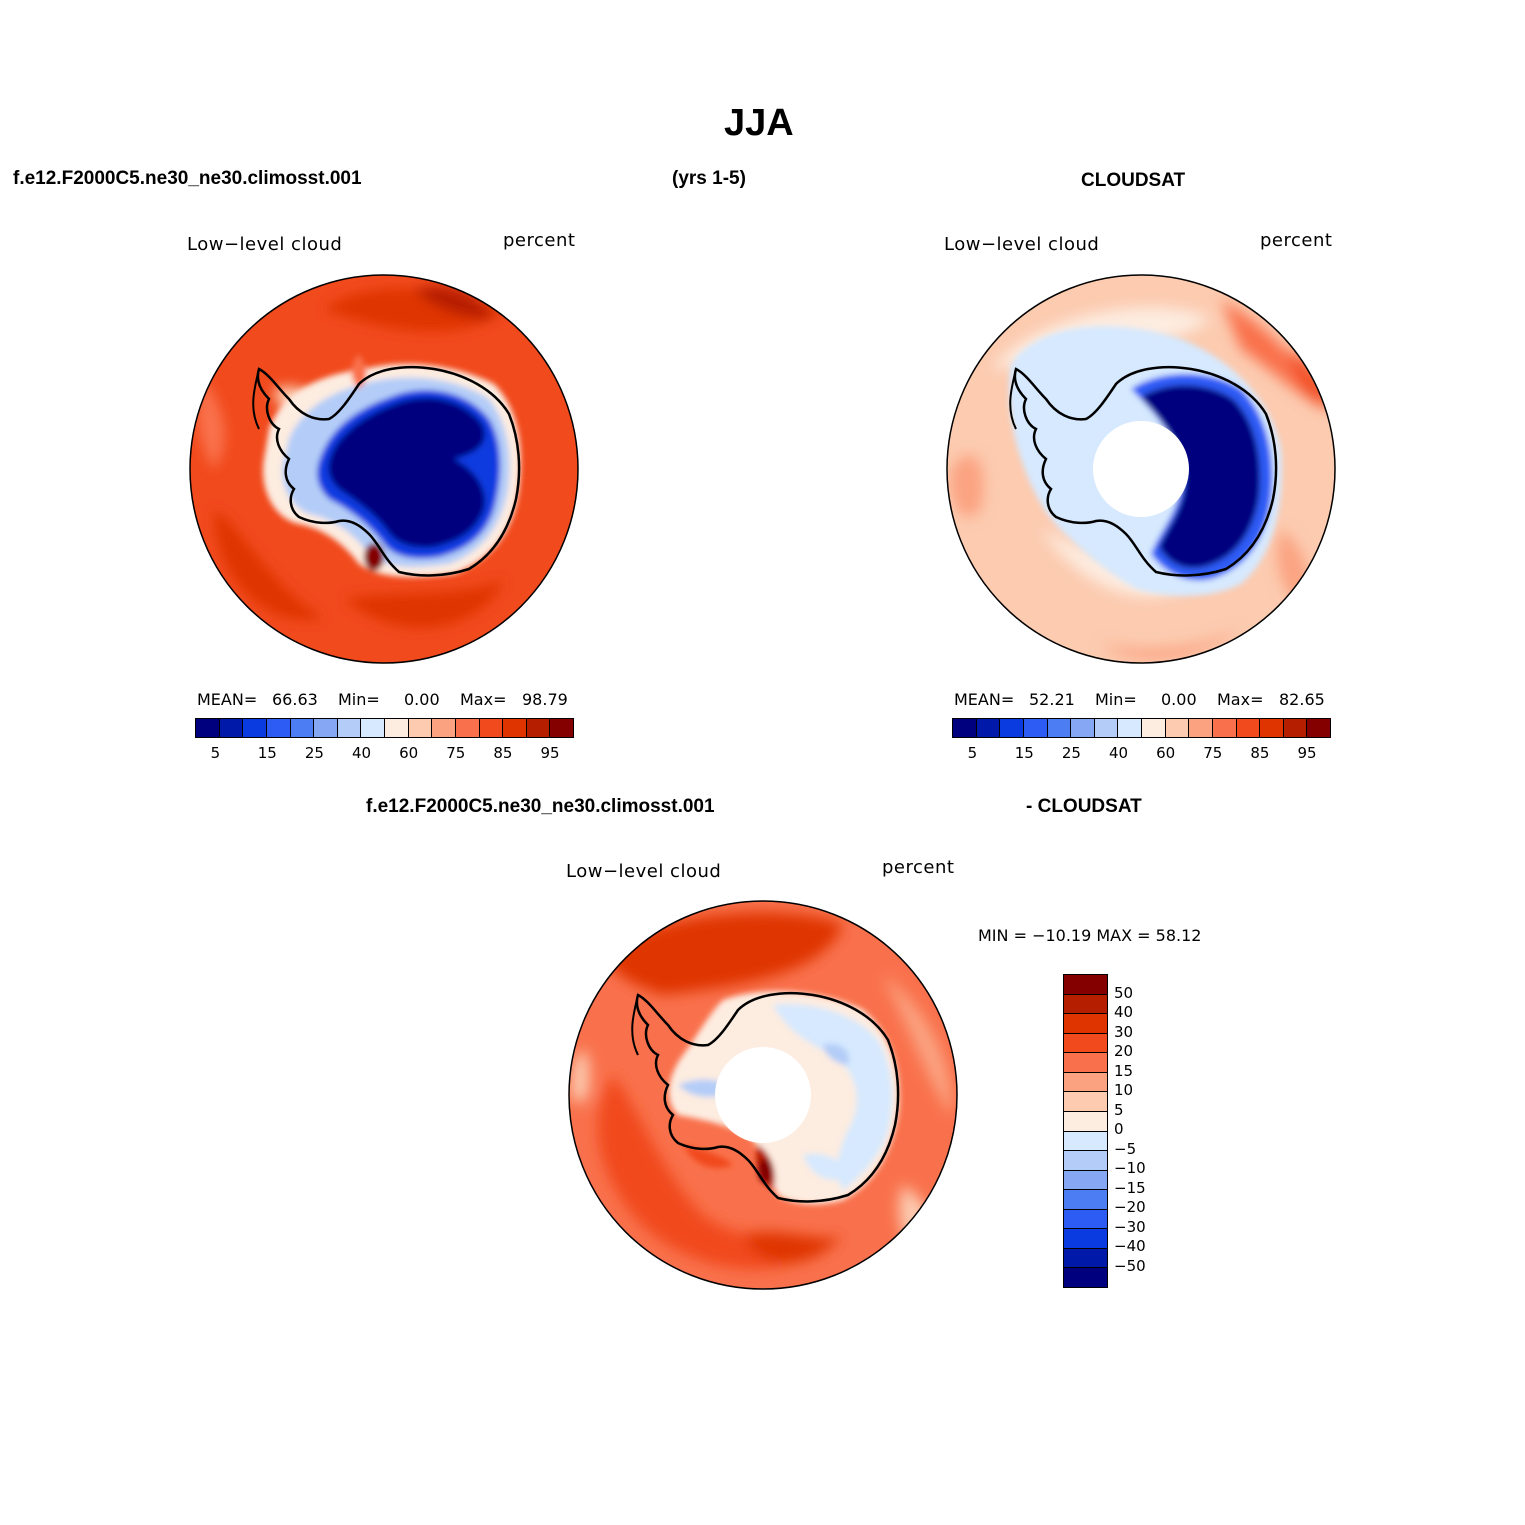 The width and height of the screenshot is (1525, 1525). Describe the element at coordinates (1130, 1246) in the screenshot. I see `colorbar-tick-label: −40` at that location.